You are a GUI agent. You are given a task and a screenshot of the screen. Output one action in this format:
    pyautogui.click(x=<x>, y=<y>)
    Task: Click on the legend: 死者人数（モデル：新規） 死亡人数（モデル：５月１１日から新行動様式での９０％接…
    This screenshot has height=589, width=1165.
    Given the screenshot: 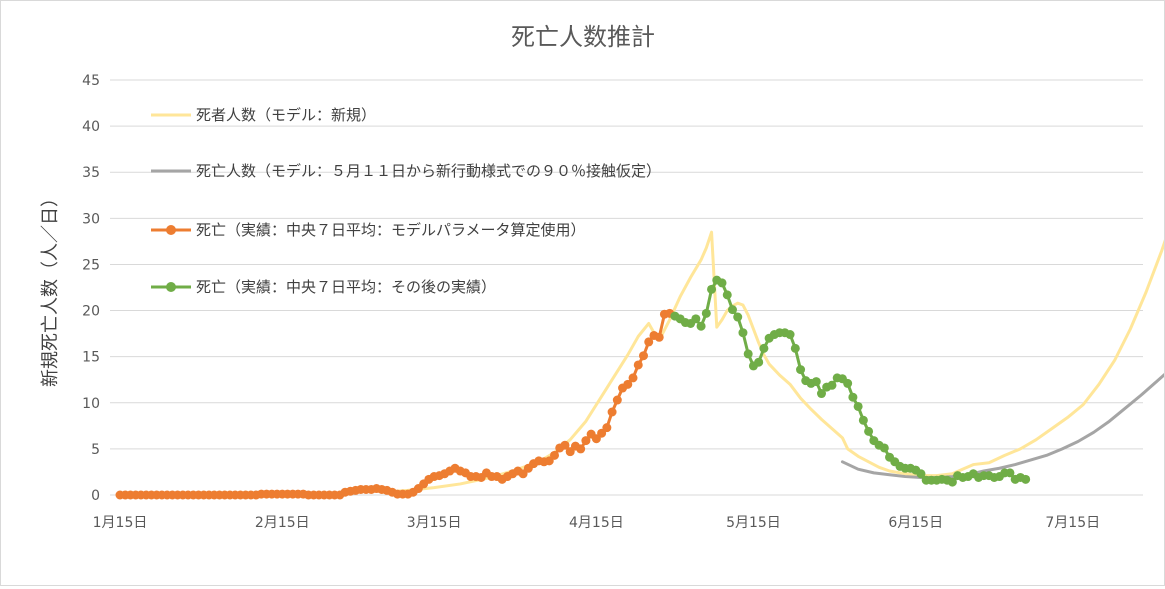 What is the action you would take?
    pyautogui.click(x=406, y=201)
    